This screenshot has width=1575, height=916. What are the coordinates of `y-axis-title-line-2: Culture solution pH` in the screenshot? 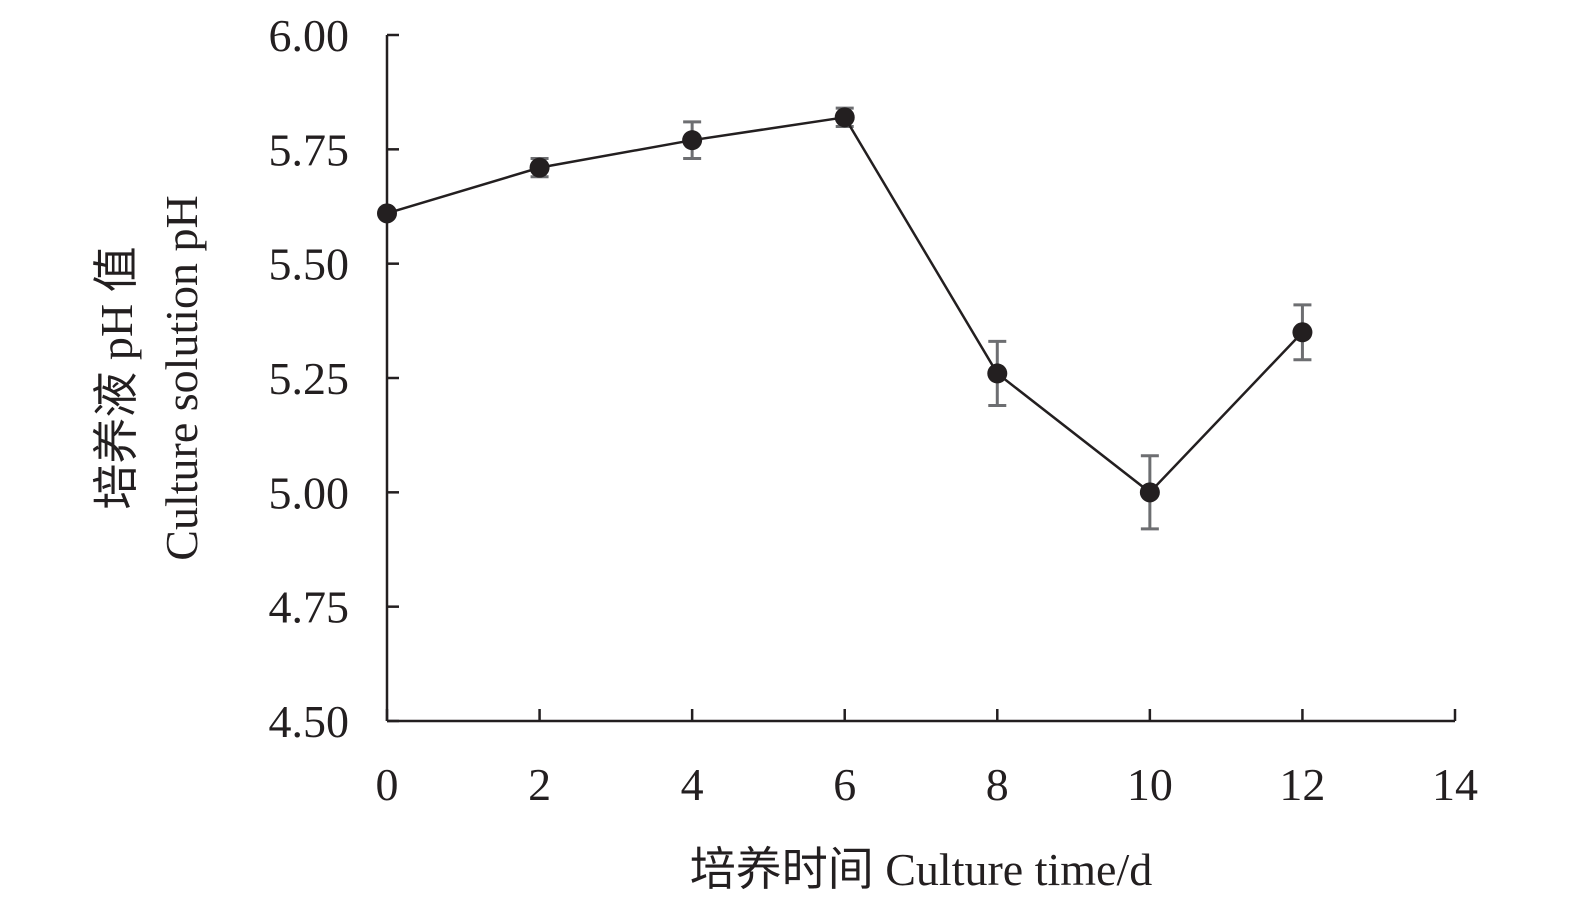 It's located at (181, 377).